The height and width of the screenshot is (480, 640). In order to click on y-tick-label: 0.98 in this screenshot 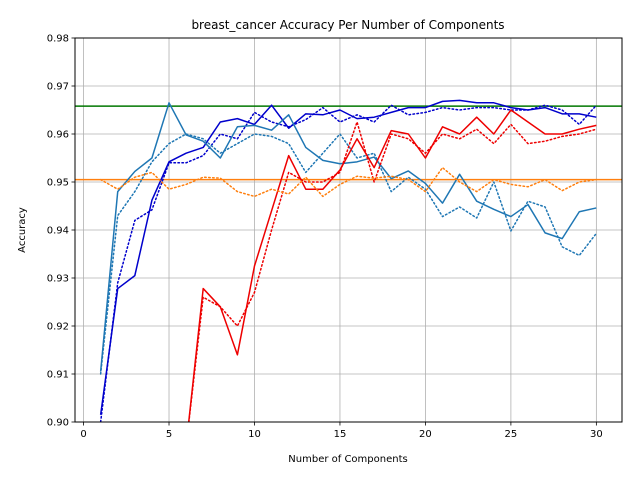, I will do `click(58, 39)`.